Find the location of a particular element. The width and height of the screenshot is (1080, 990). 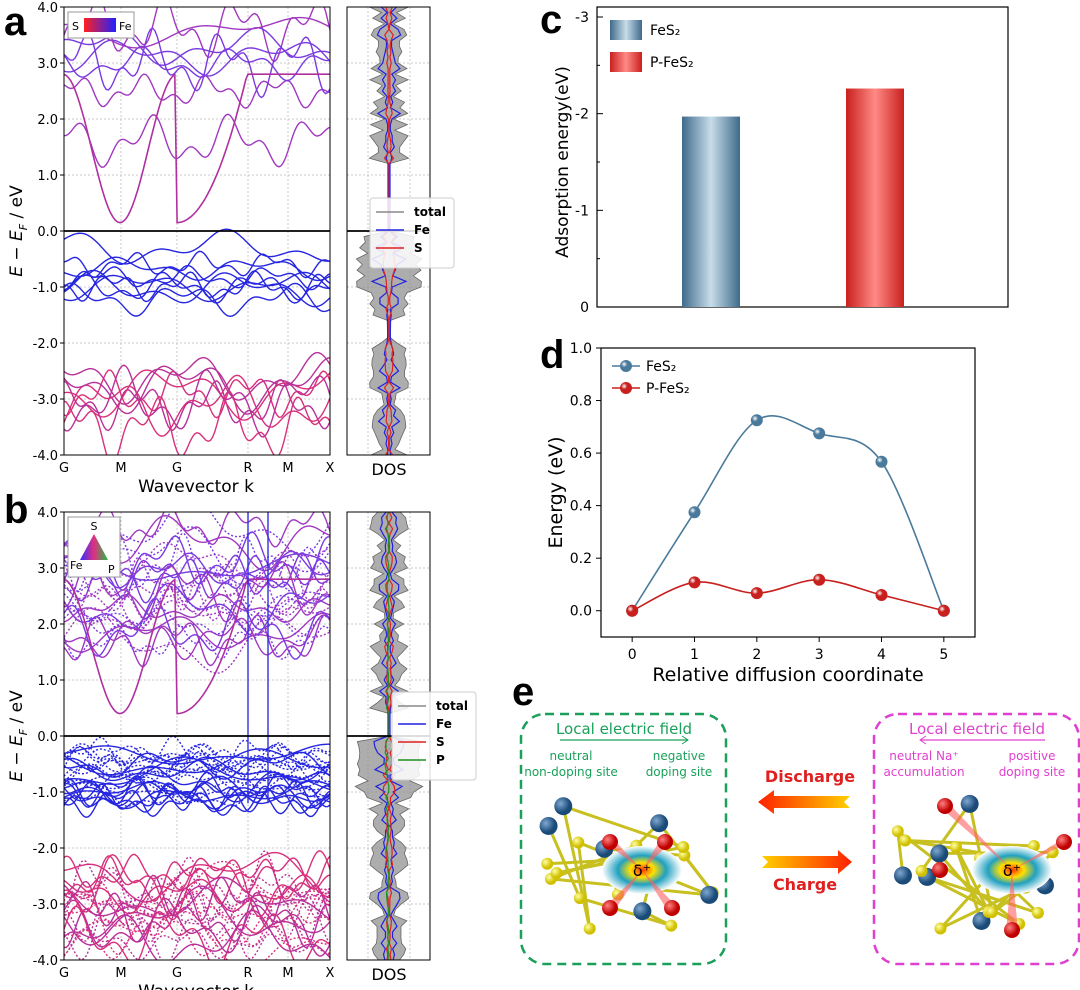

right-site-site1-line2: accumulation is located at coordinates (923, 772).